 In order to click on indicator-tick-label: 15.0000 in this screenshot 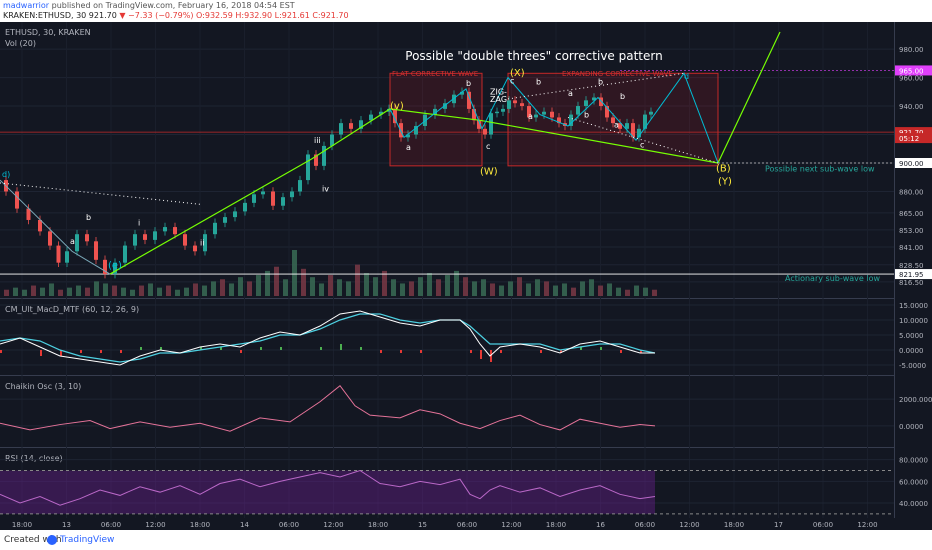, I will do `click(913, 306)`.